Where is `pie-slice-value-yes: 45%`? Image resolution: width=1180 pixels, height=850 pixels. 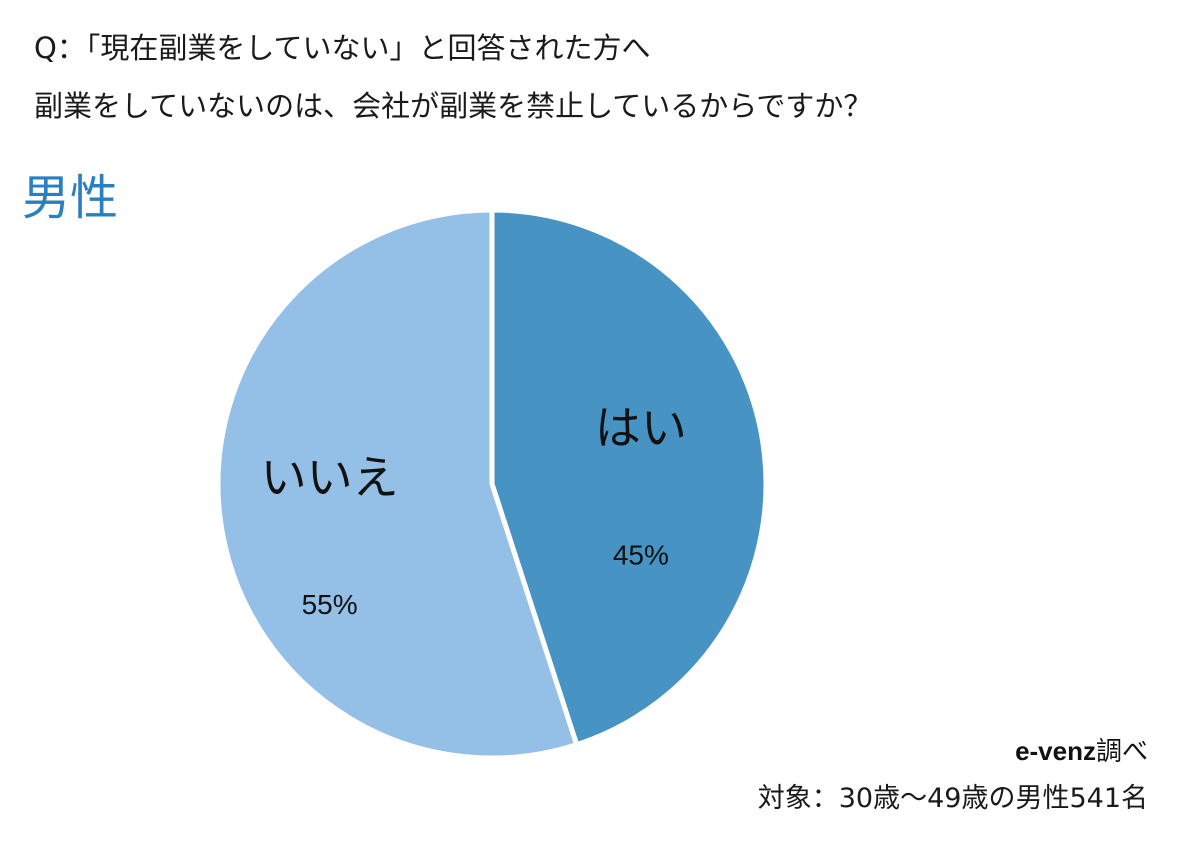
pie-slice-value-yes: 45% is located at coordinates (641, 555).